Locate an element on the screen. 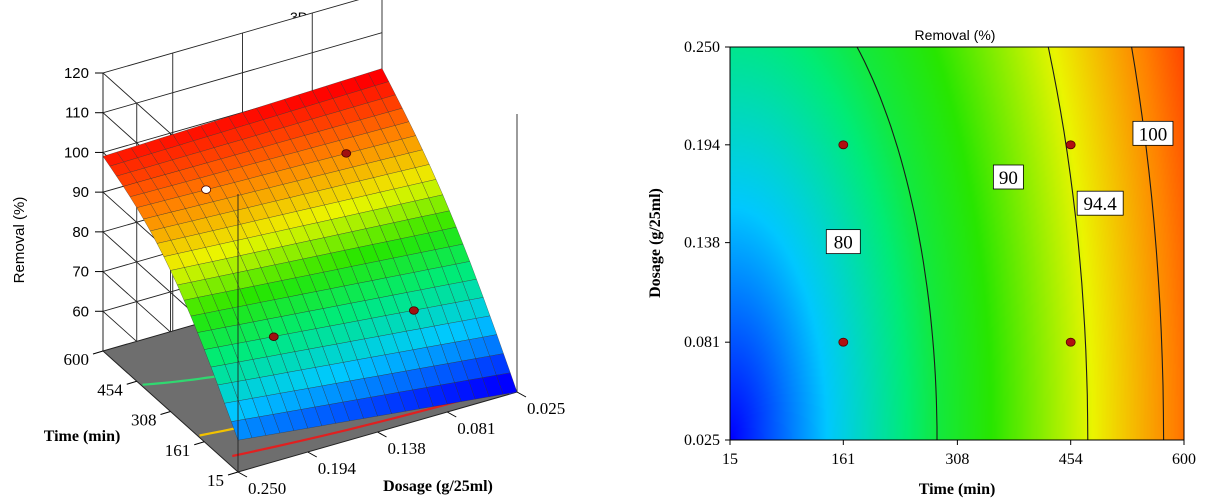 Image resolution: width=1205 pixels, height=501 pixels. contour-label-text: 80 is located at coordinates (843, 243).